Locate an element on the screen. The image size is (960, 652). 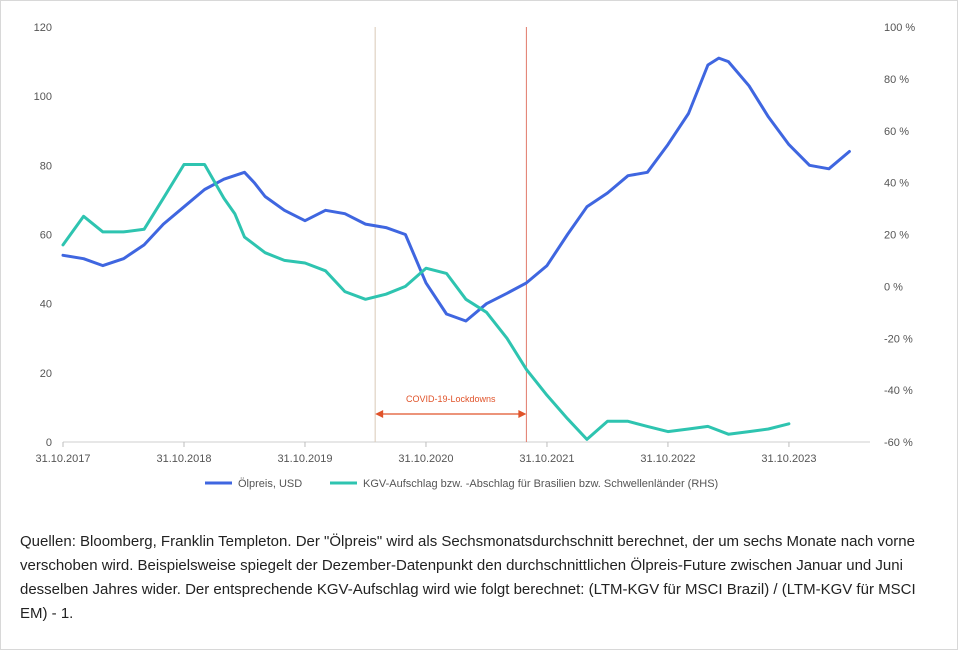
left-axis: 0 20 40 60 80 100 120 is located at coordinates (43, 235).